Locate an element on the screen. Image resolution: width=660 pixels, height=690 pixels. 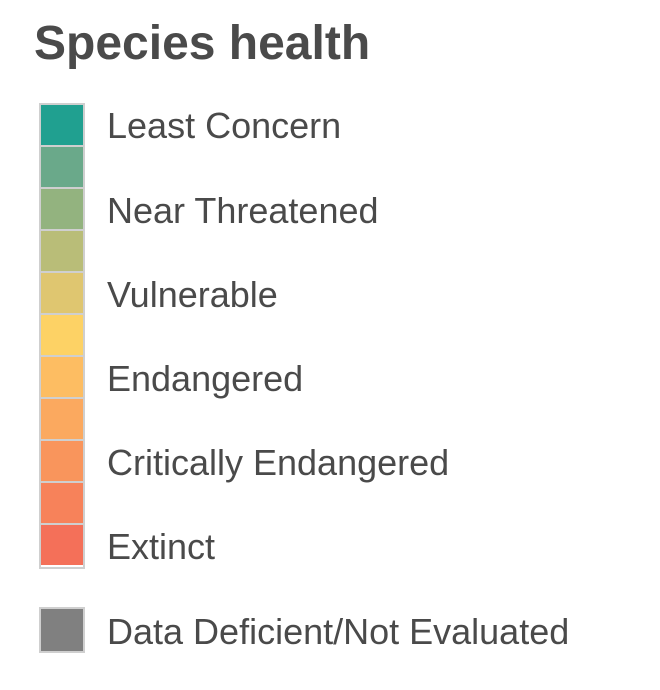
label-critically-endangered: Critically Endangered is located at coordinates (278, 462).